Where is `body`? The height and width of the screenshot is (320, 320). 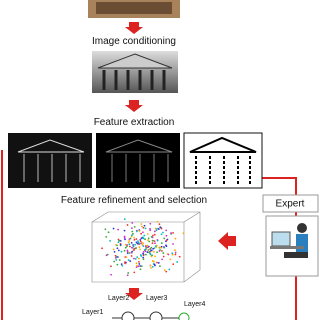
body is located at coordinates (302, 243).